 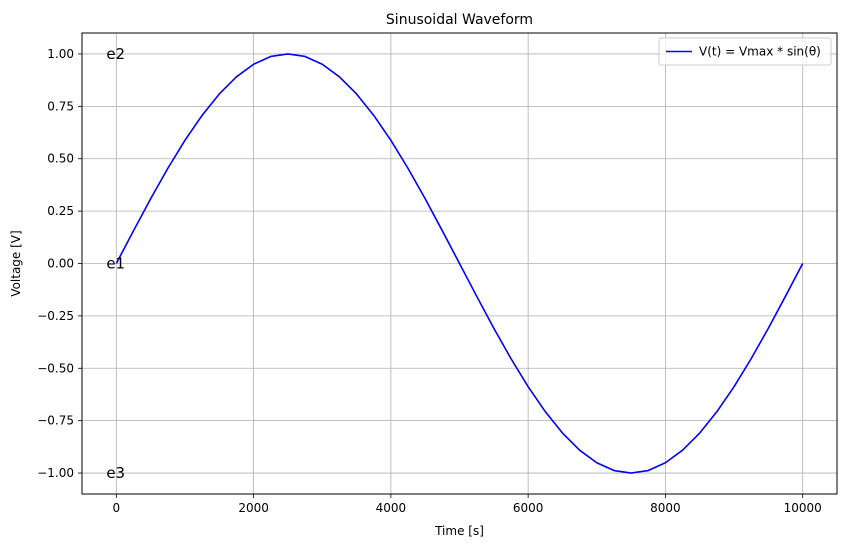 I want to click on x-tick-label: 8000, so click(x=665, y=508).